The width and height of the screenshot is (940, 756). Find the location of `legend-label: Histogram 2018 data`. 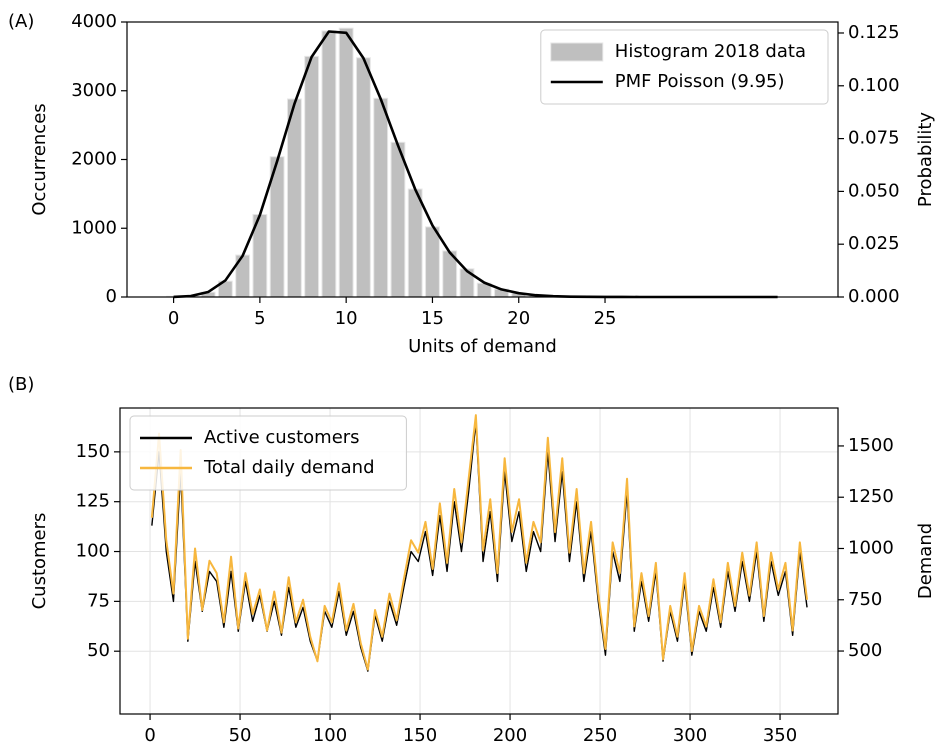

legend-label: Histogram 2018 data is located at coordinates (710, 51).